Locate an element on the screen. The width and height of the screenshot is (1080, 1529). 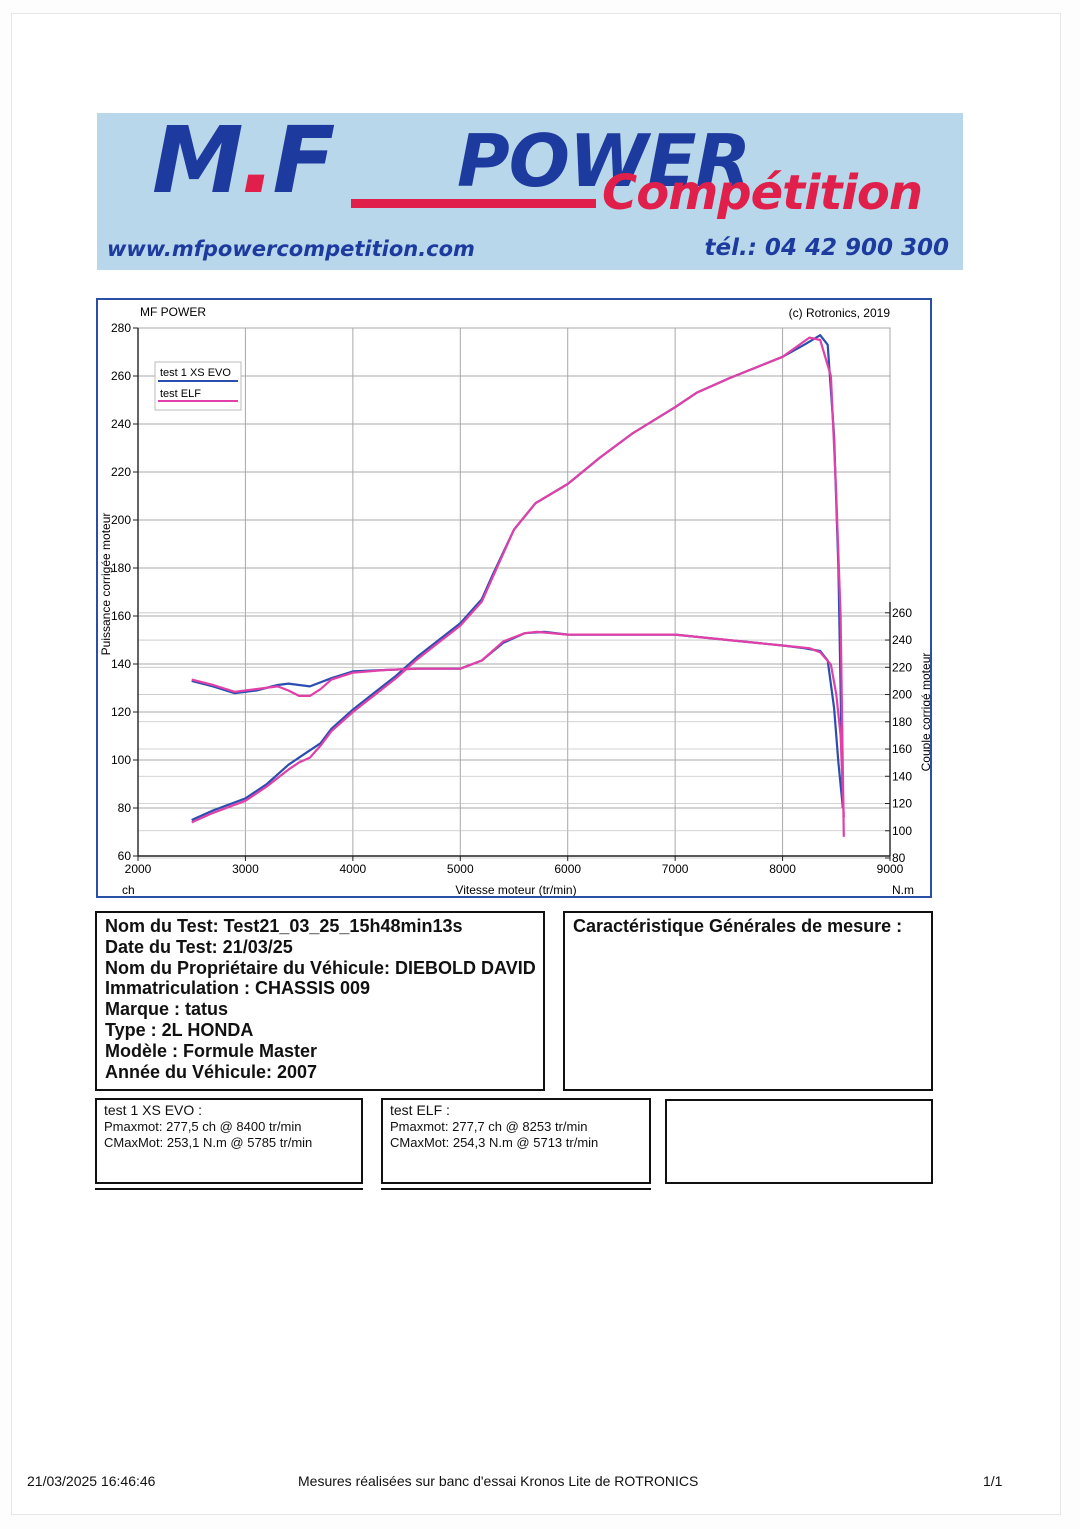
y-right-tick-label: 220 is located at coordinates (902, 667).